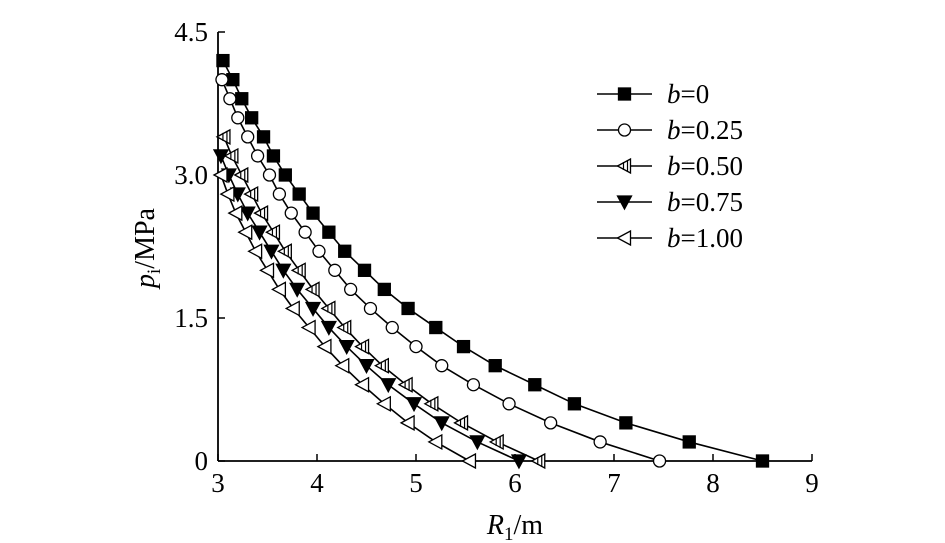  What do you see at coordinates (154, 271) in the screenshot?
I see `y-axis-label-sub: i` at bounding box center [154, 271].